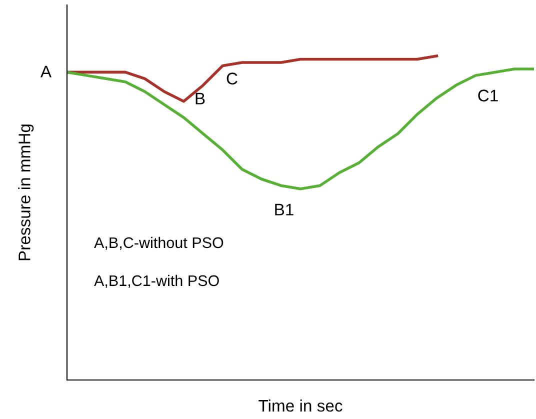  I want to click on text: A, so click(46, 72).